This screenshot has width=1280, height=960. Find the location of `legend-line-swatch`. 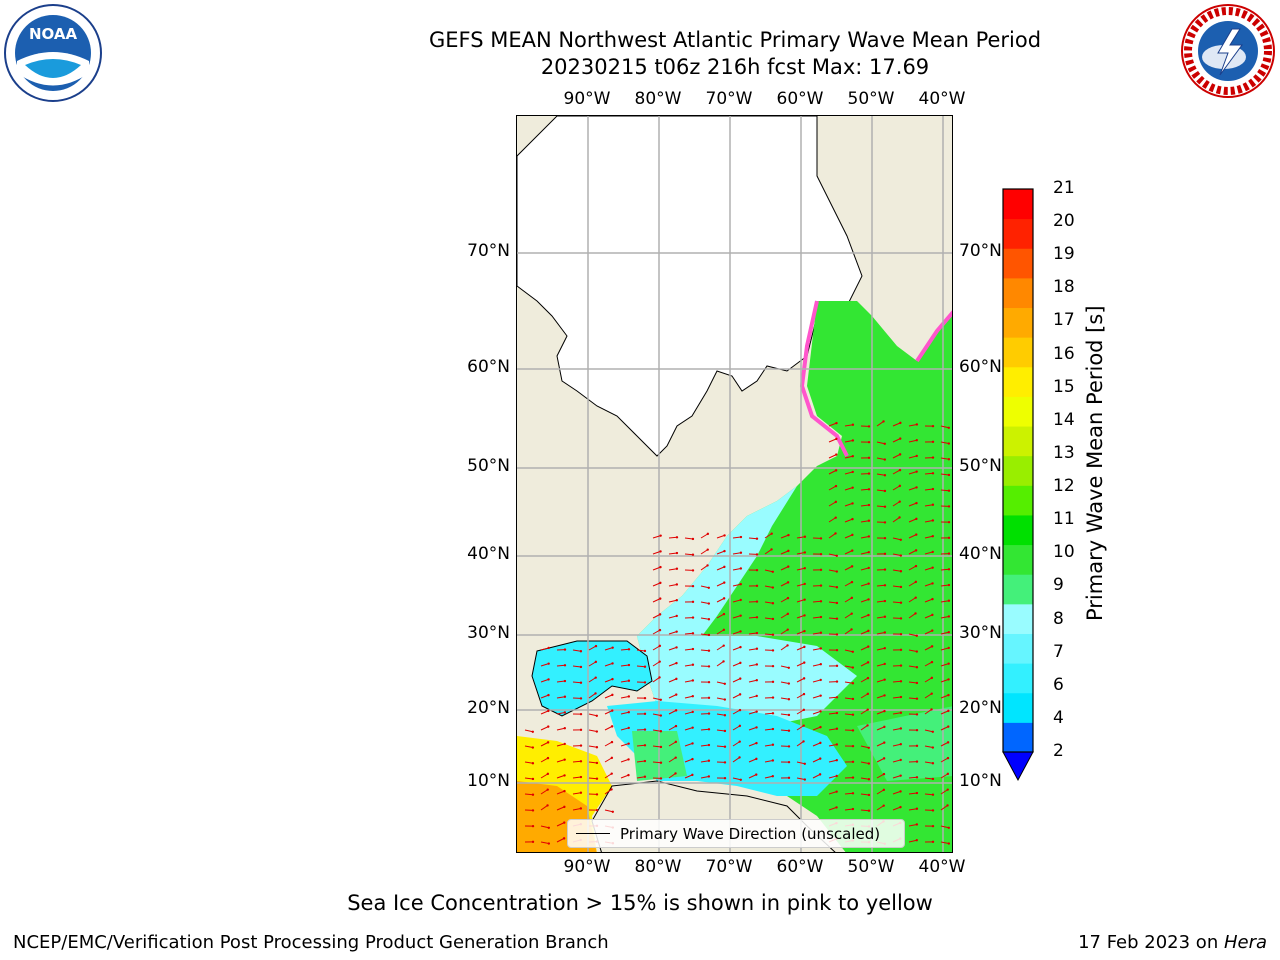

legend-line-swatch is located at coordinates (593, 833).